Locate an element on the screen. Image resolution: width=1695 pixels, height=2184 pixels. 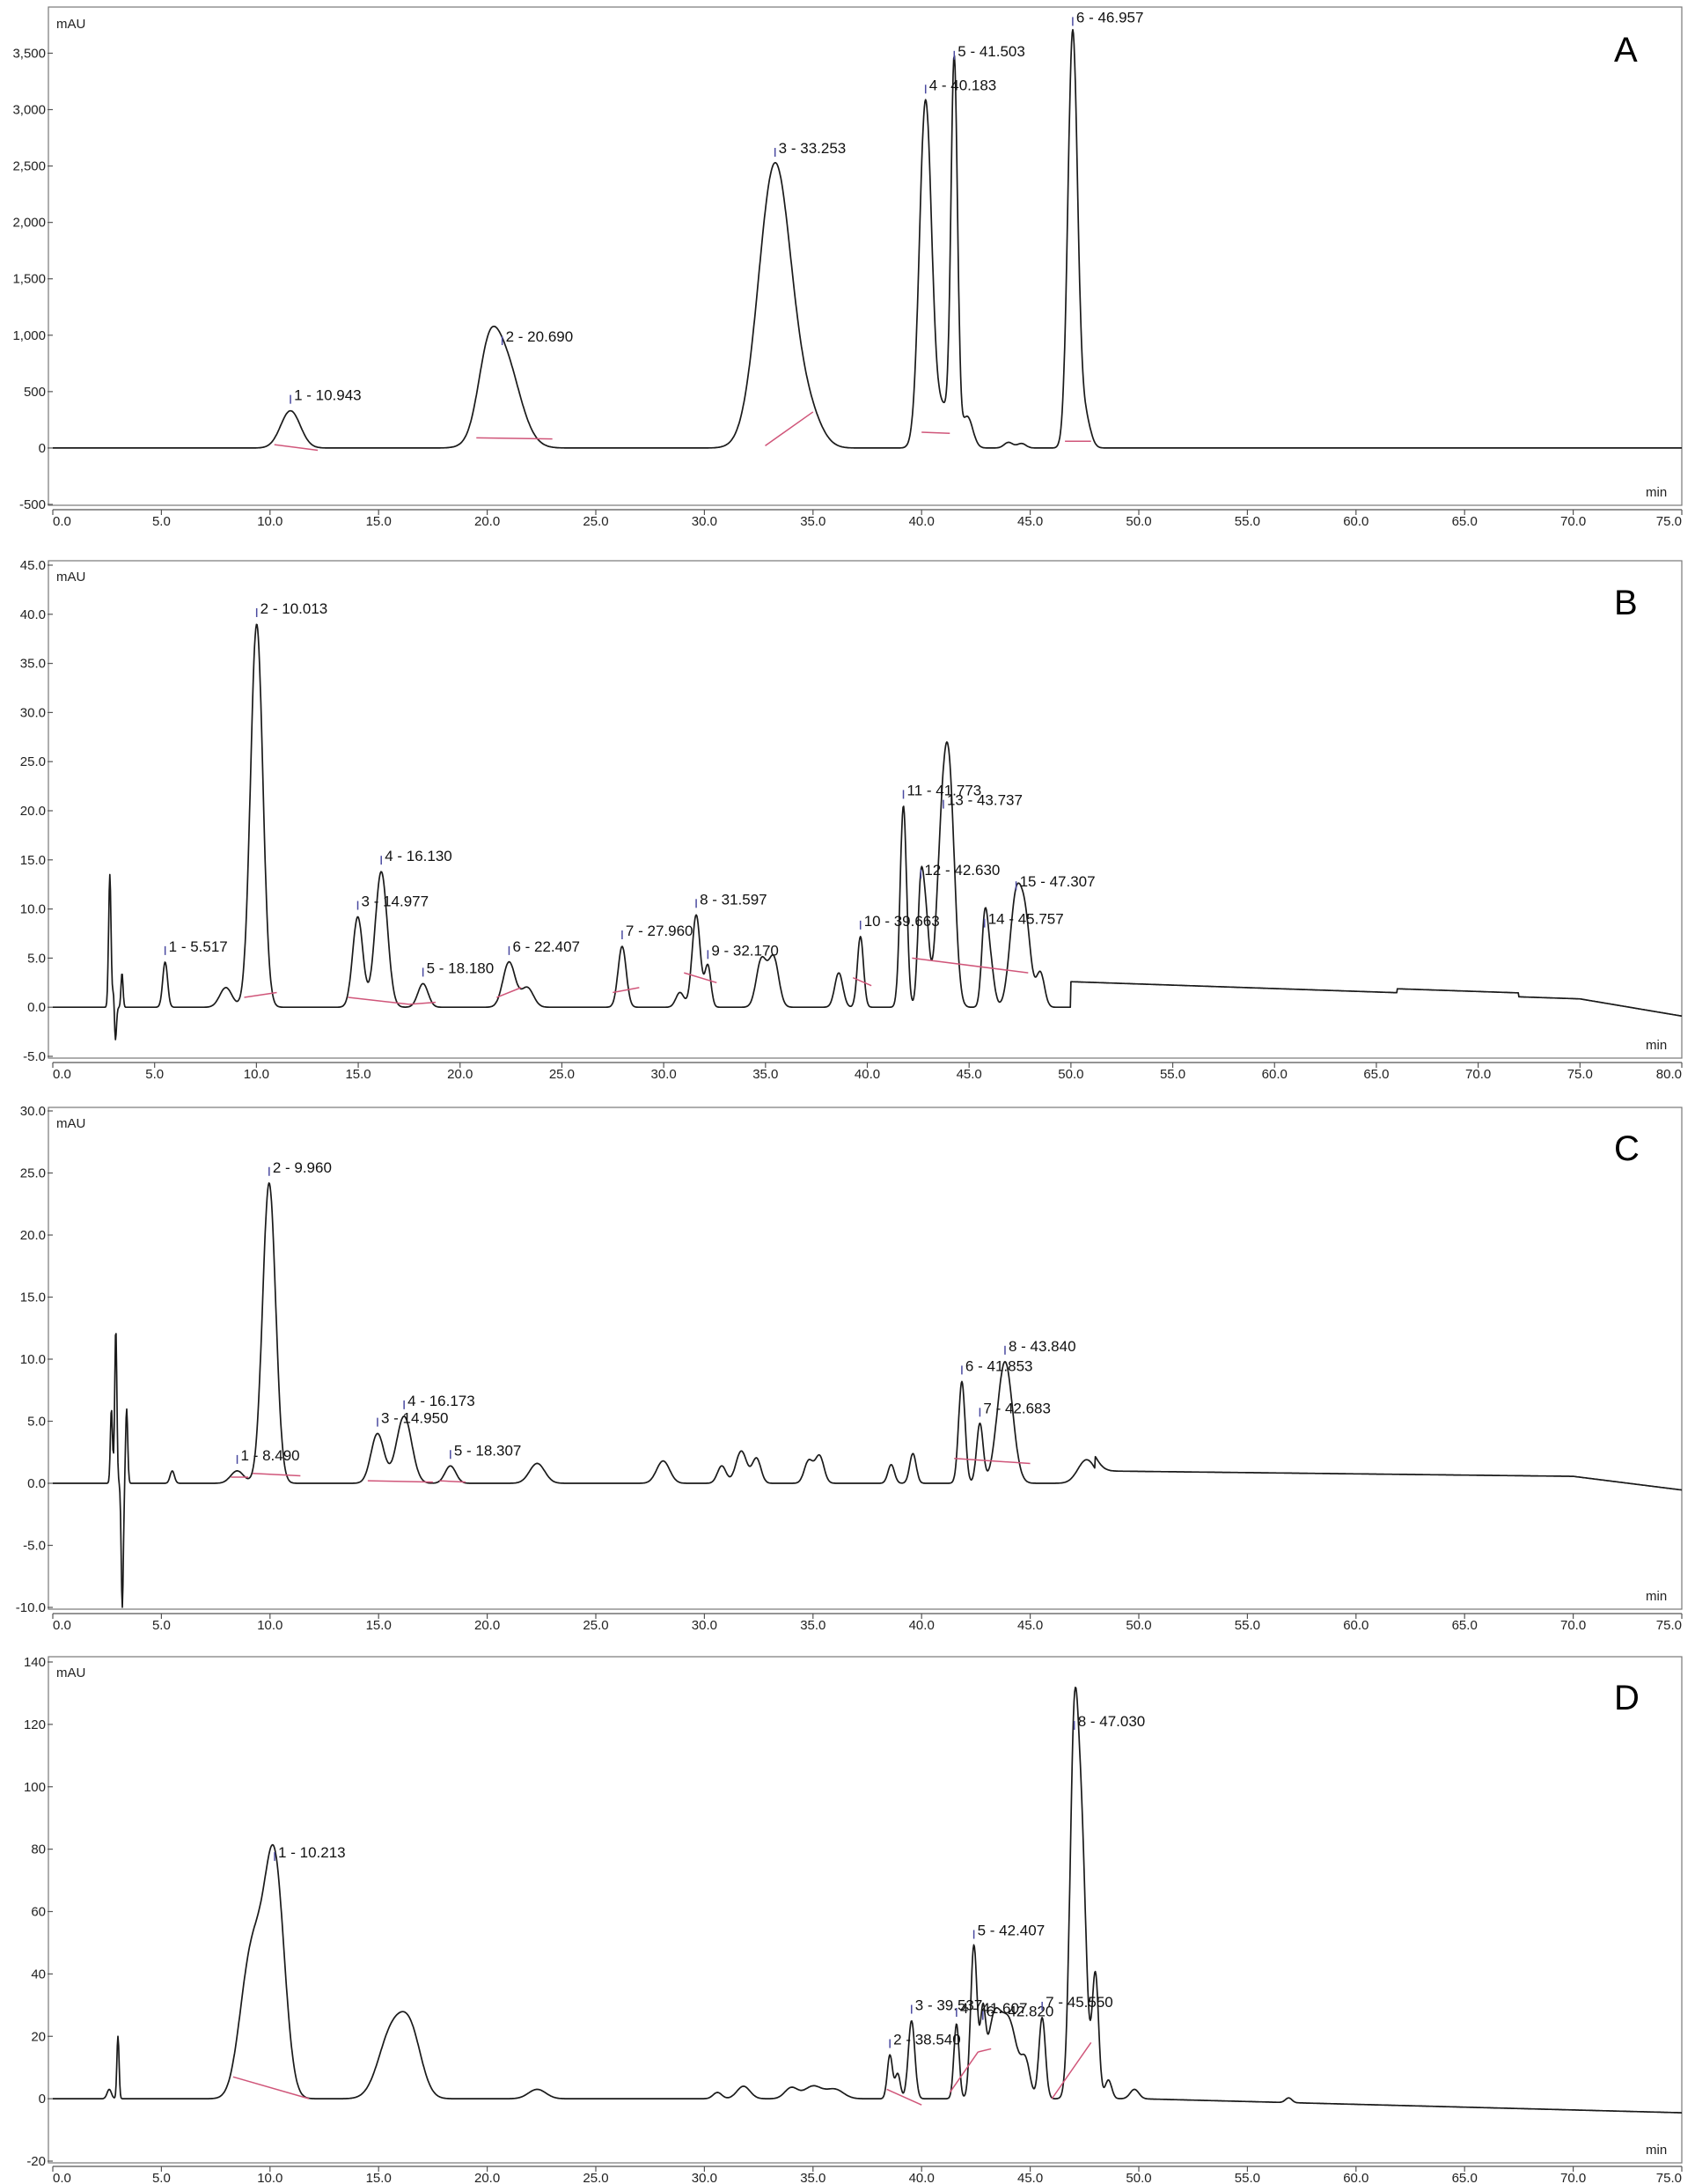
panel-d-y-tick-label: 20 is located at coordinates (38, 2036).